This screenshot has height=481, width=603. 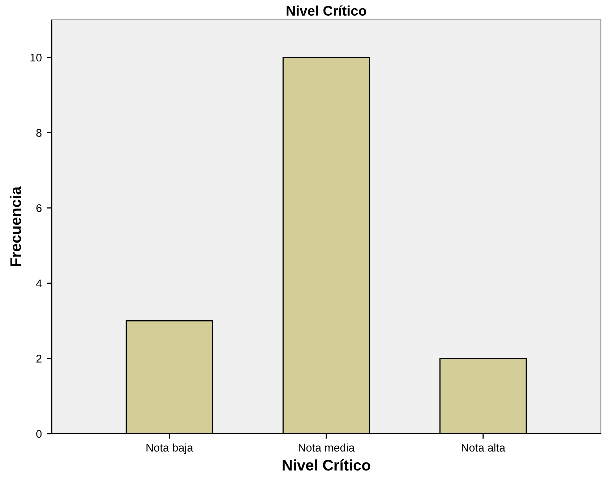 I want to click on x-tick-label: Nota alta, so click(x=484, y=448).